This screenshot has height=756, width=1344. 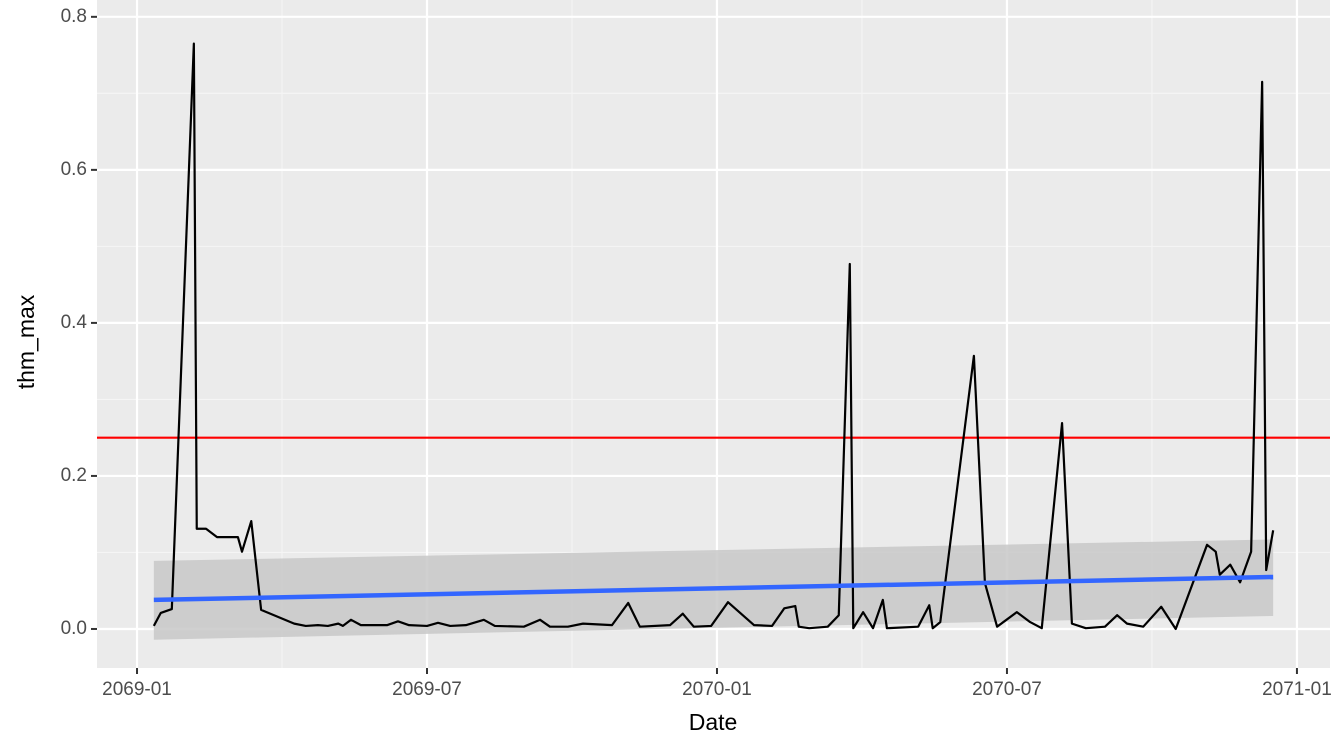 What do you see at coordinates (713, 722) in the screenshot?
I see `x-axis-title: Date` at bounding box center [713, 722].